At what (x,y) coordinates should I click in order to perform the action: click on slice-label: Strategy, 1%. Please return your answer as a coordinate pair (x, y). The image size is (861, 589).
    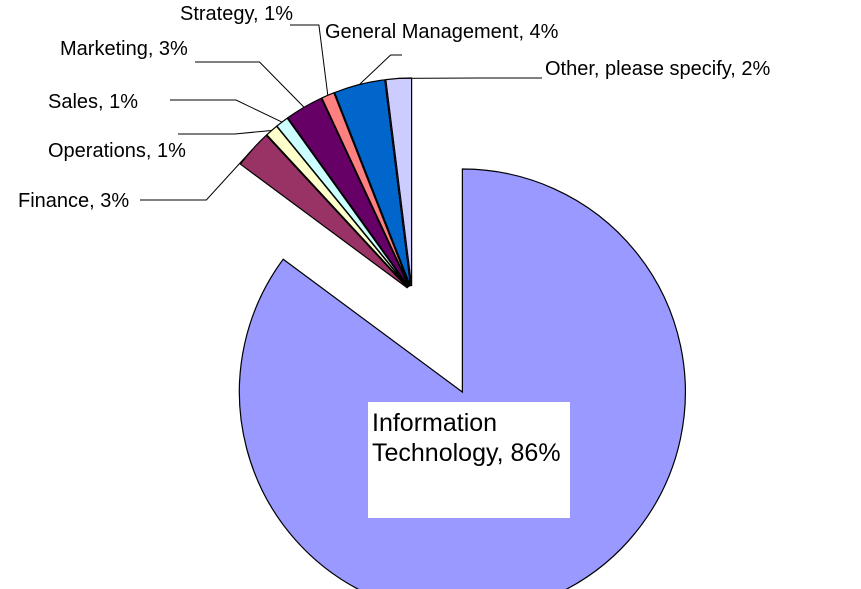
    Looking at the image, I should click on (236, 14).